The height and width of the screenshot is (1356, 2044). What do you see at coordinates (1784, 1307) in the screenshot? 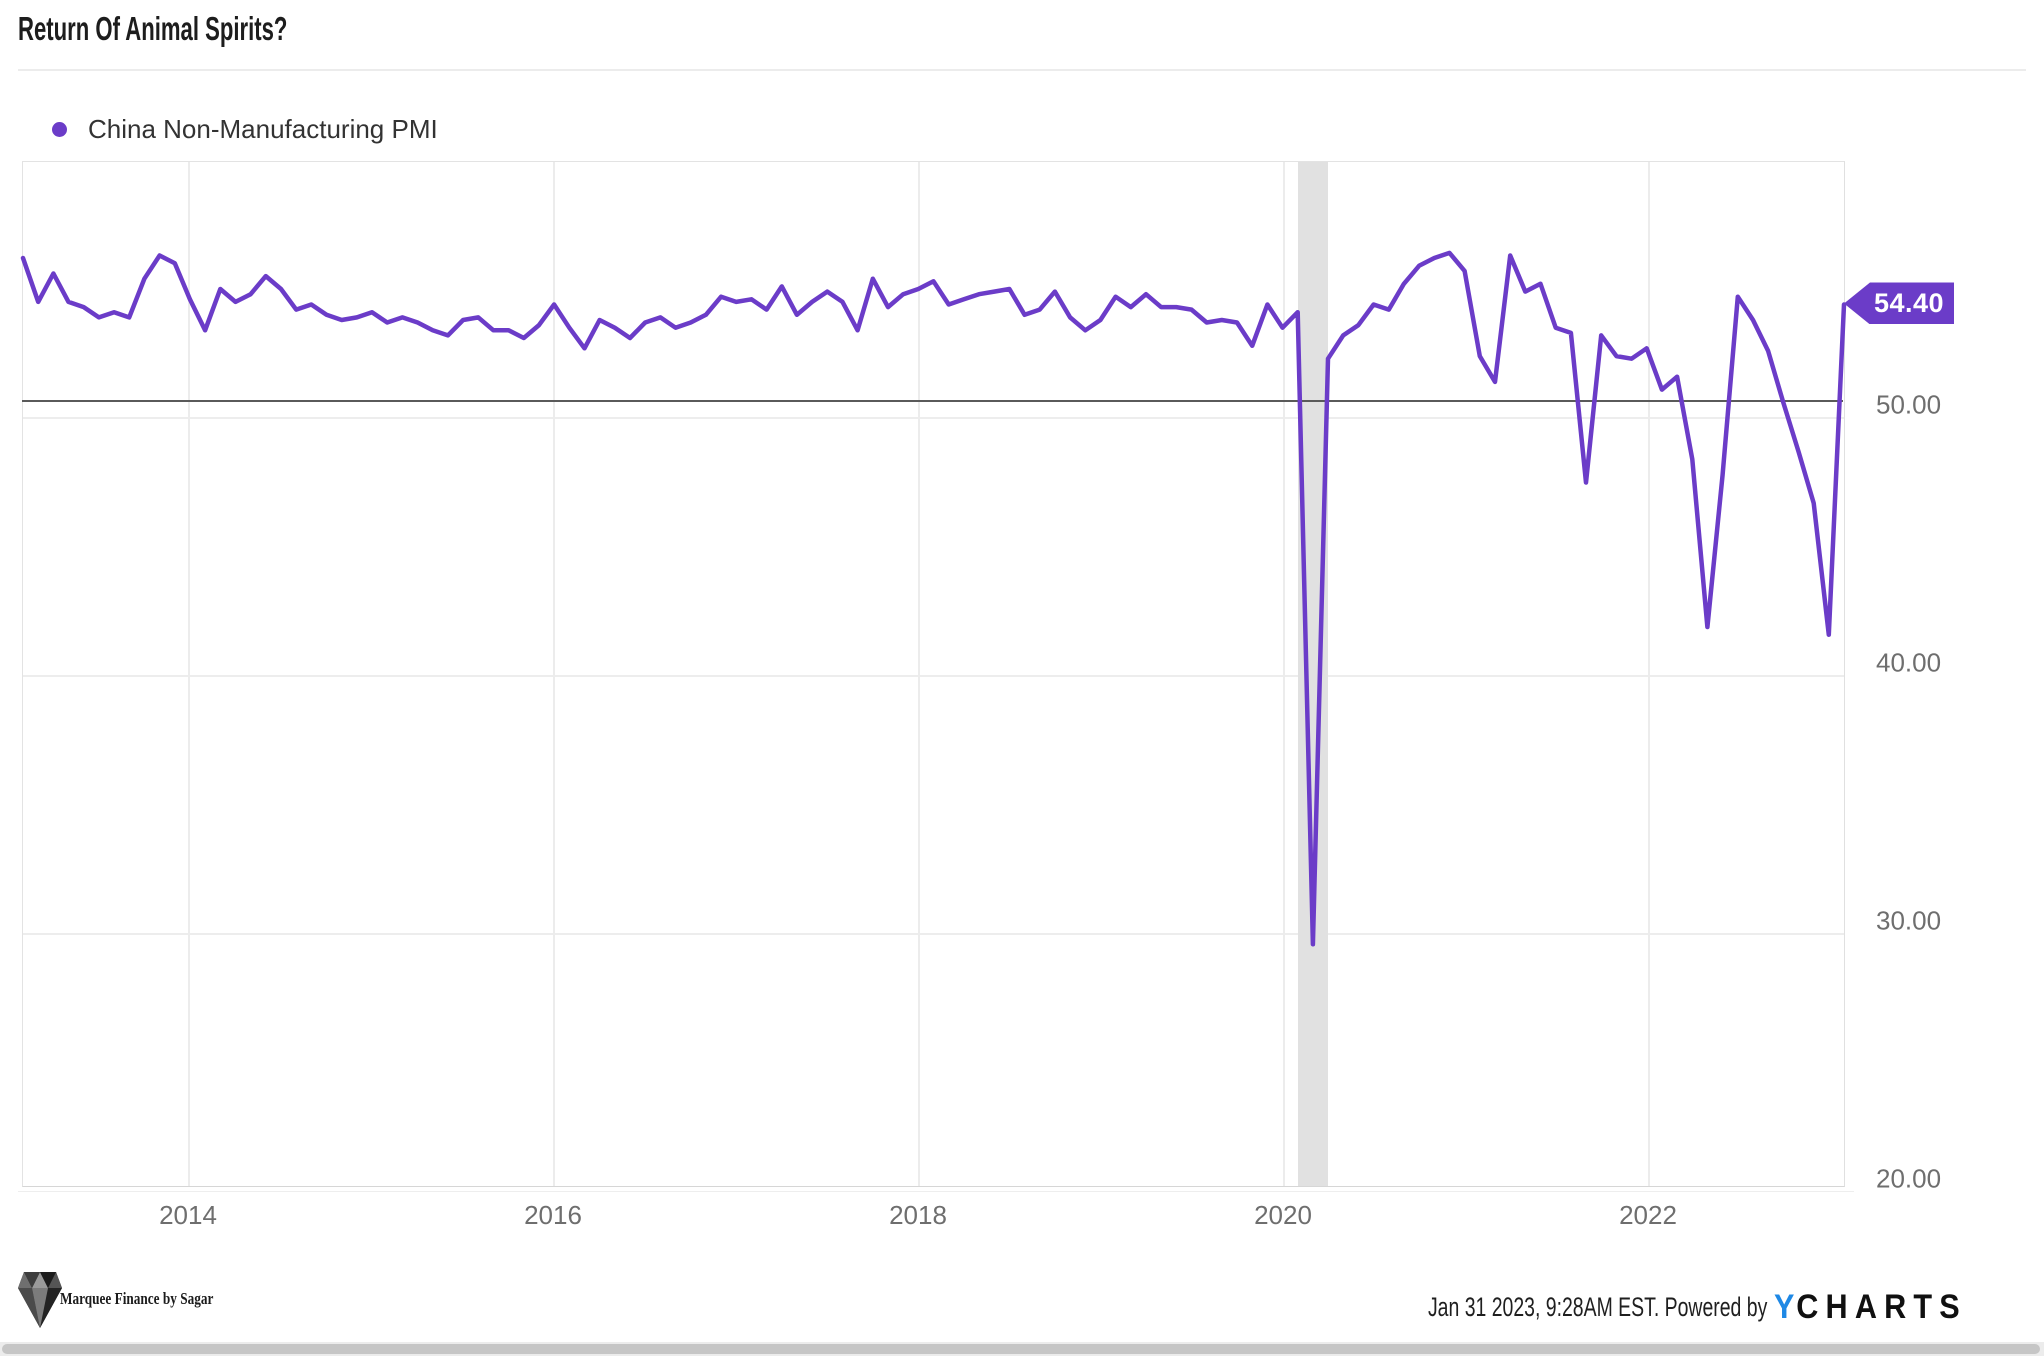
I see `ycharts-logo-y: Y` at bounding box center [1784, 1307].